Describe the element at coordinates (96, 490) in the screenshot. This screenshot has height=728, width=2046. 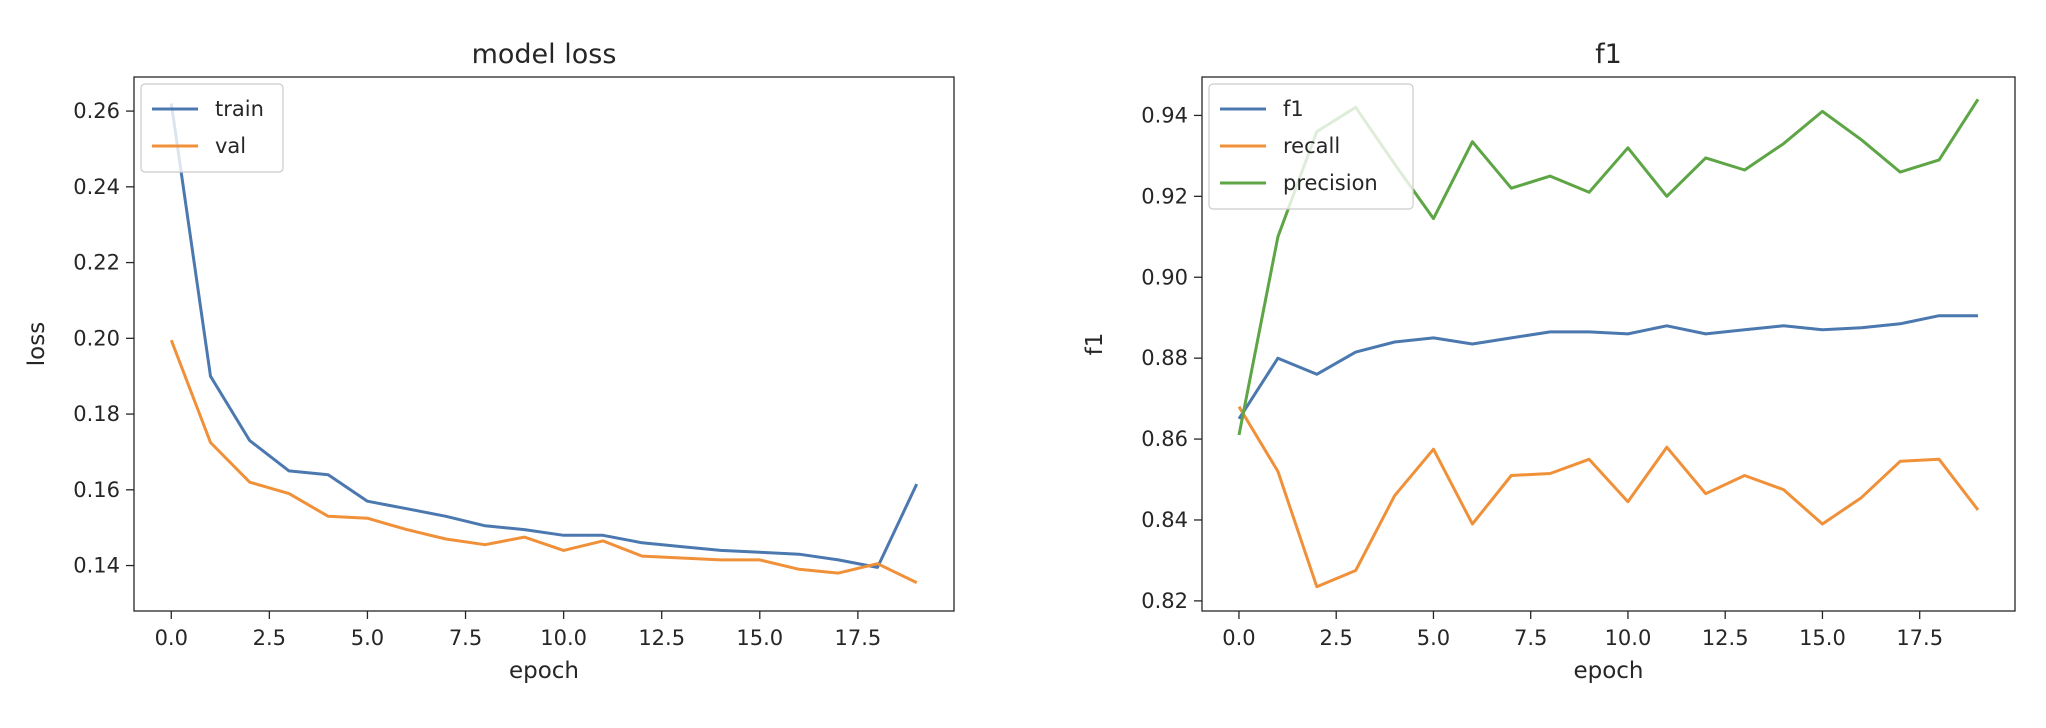
I see `y-tick-label: 0.16` at that location.